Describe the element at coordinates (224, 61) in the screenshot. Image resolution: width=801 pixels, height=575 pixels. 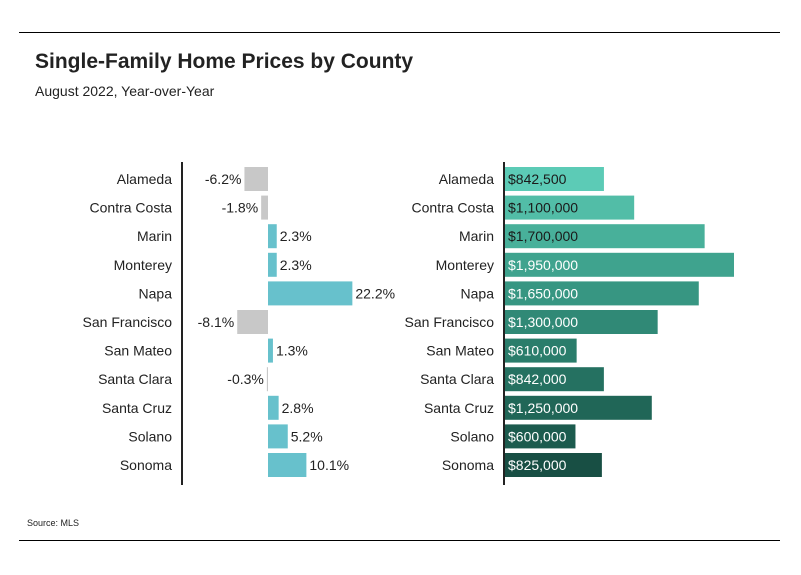
I see `chart-title: Single-Family Home Prices by County` at that location.